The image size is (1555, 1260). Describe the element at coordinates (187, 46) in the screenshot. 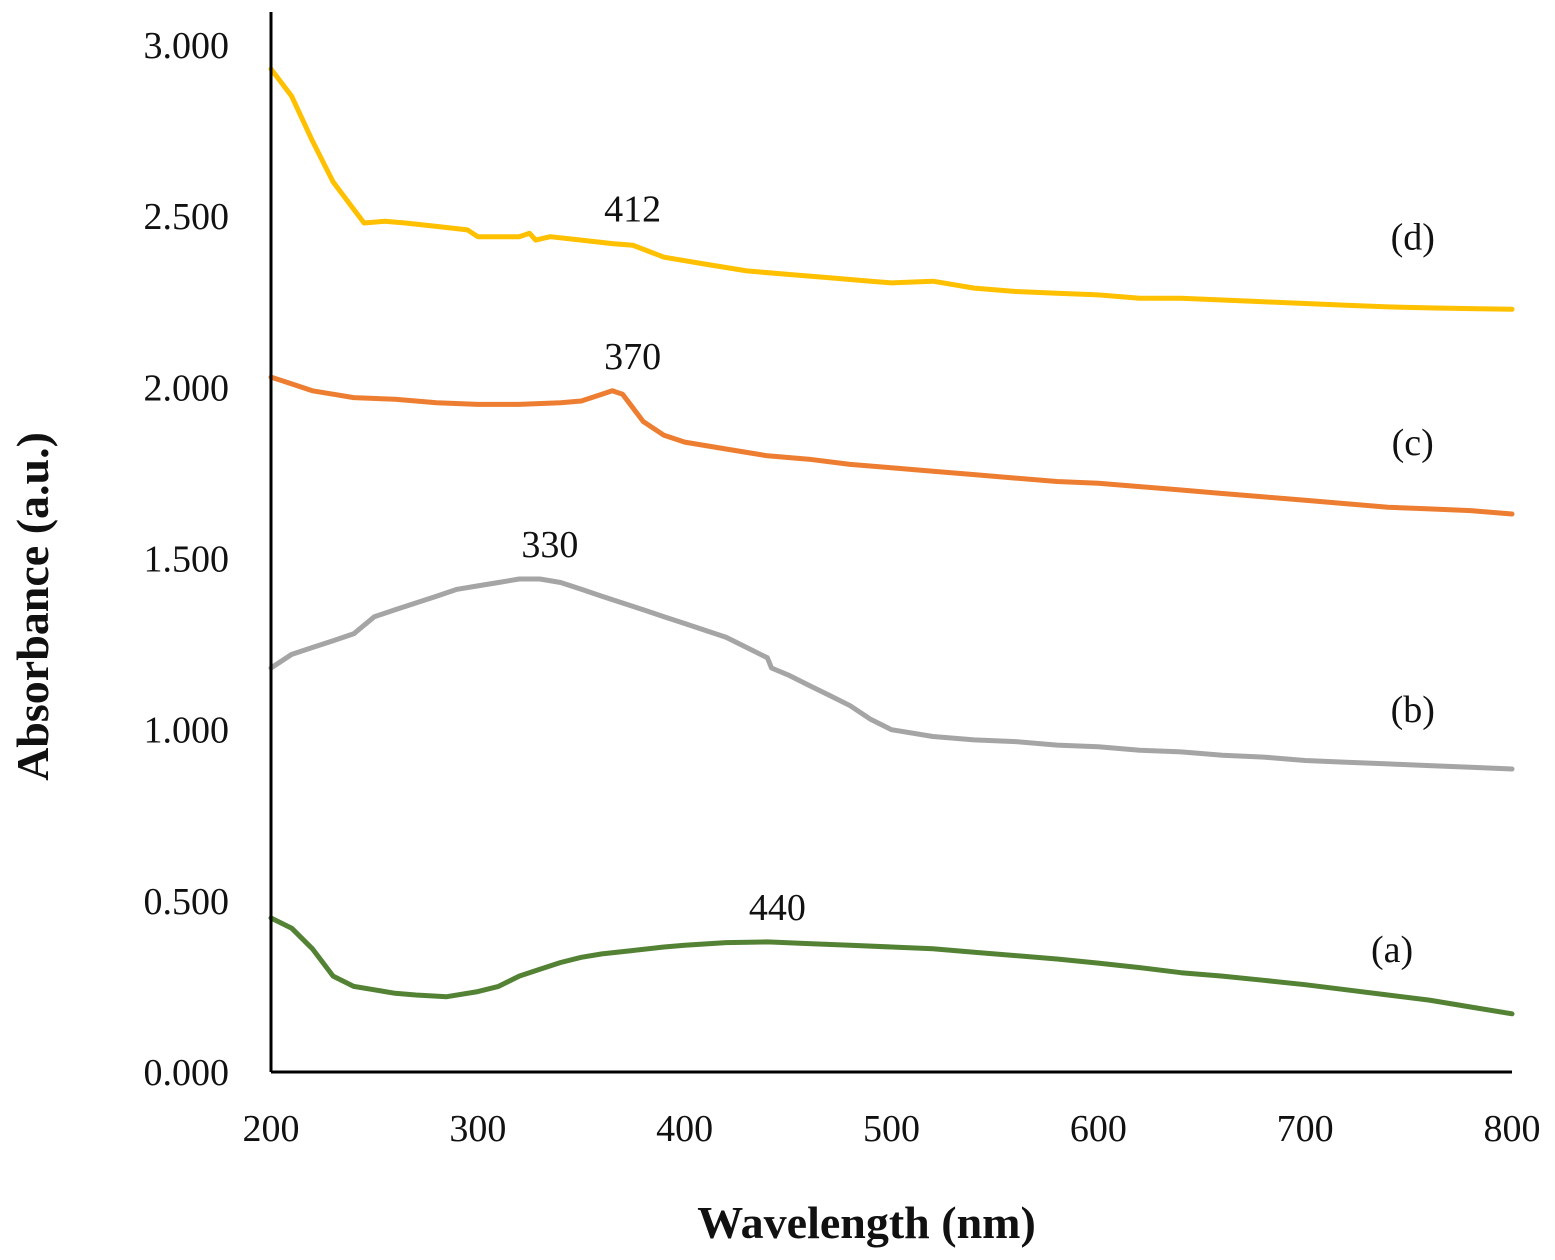

I see `y-tick-label: 3.000` at that location.